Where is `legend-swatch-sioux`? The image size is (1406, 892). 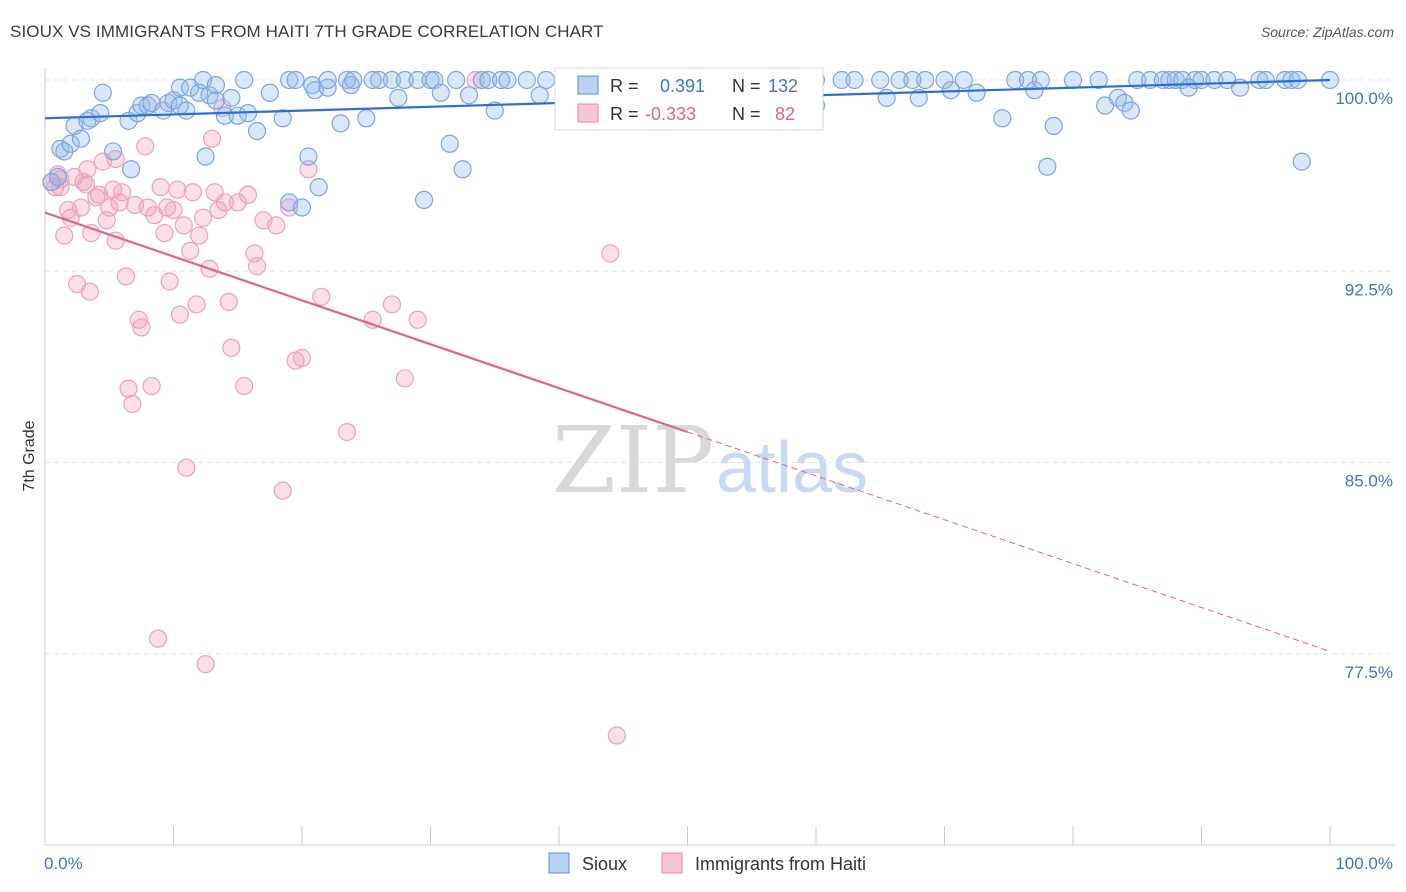 legend-swatch-sioux is located at coordinates (559, 863).